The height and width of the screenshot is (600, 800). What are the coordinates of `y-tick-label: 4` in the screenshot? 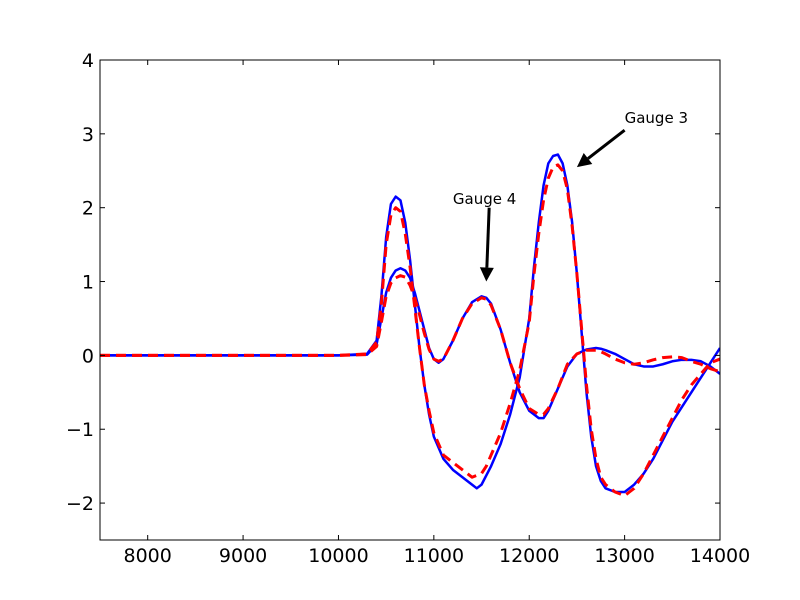 It's located at (88, 61).